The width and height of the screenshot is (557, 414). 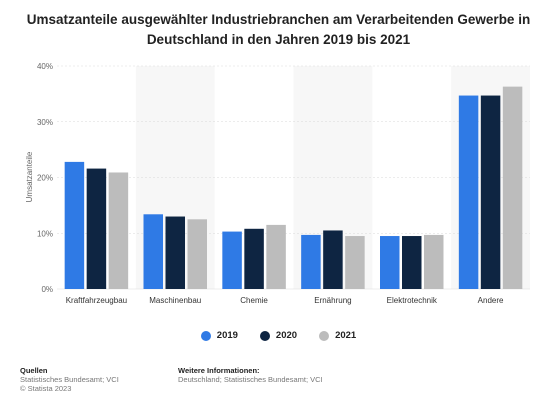 I want to click on legend-item: 2021, so click(x=337, y=335).